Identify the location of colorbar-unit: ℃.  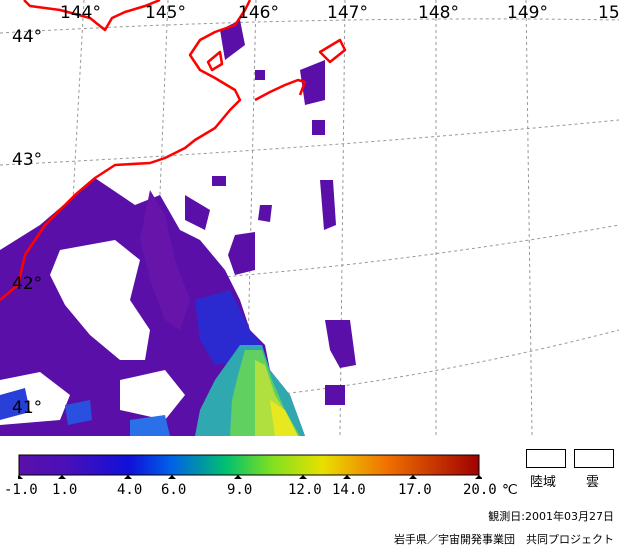
(510, 490).